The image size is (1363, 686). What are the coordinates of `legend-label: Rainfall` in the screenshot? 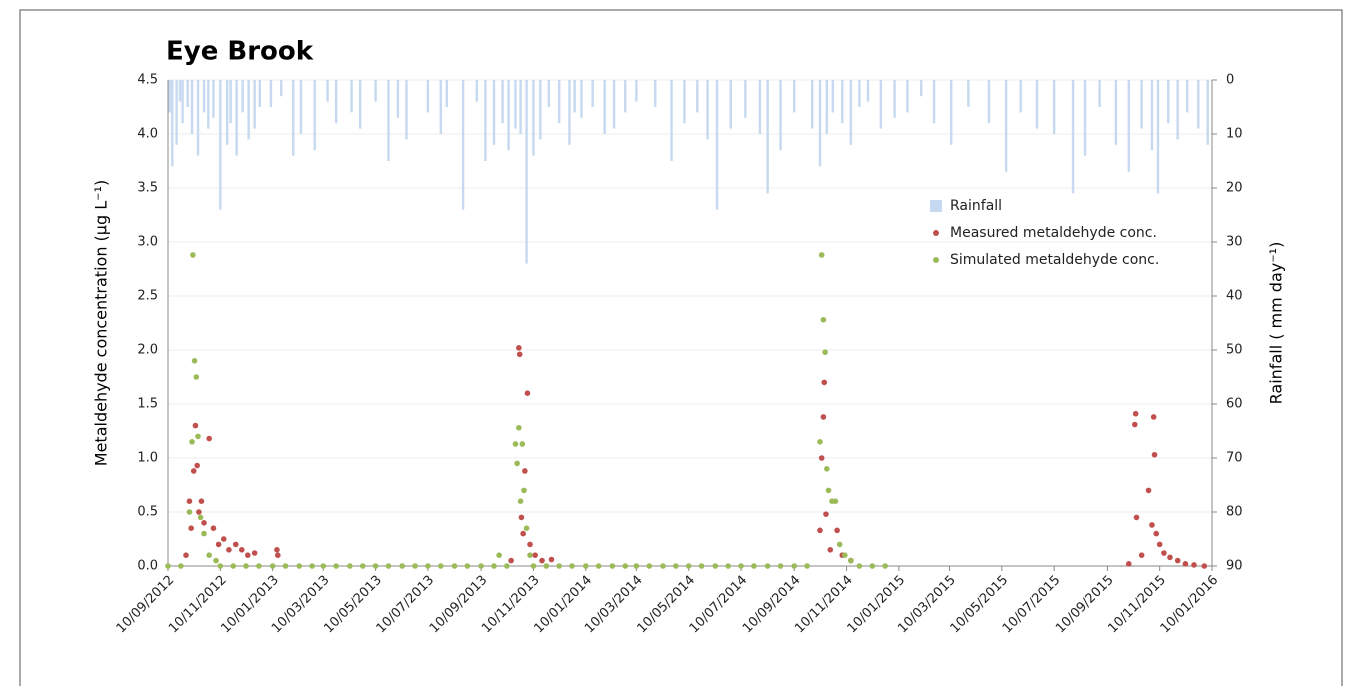 It's located at (976, 206).